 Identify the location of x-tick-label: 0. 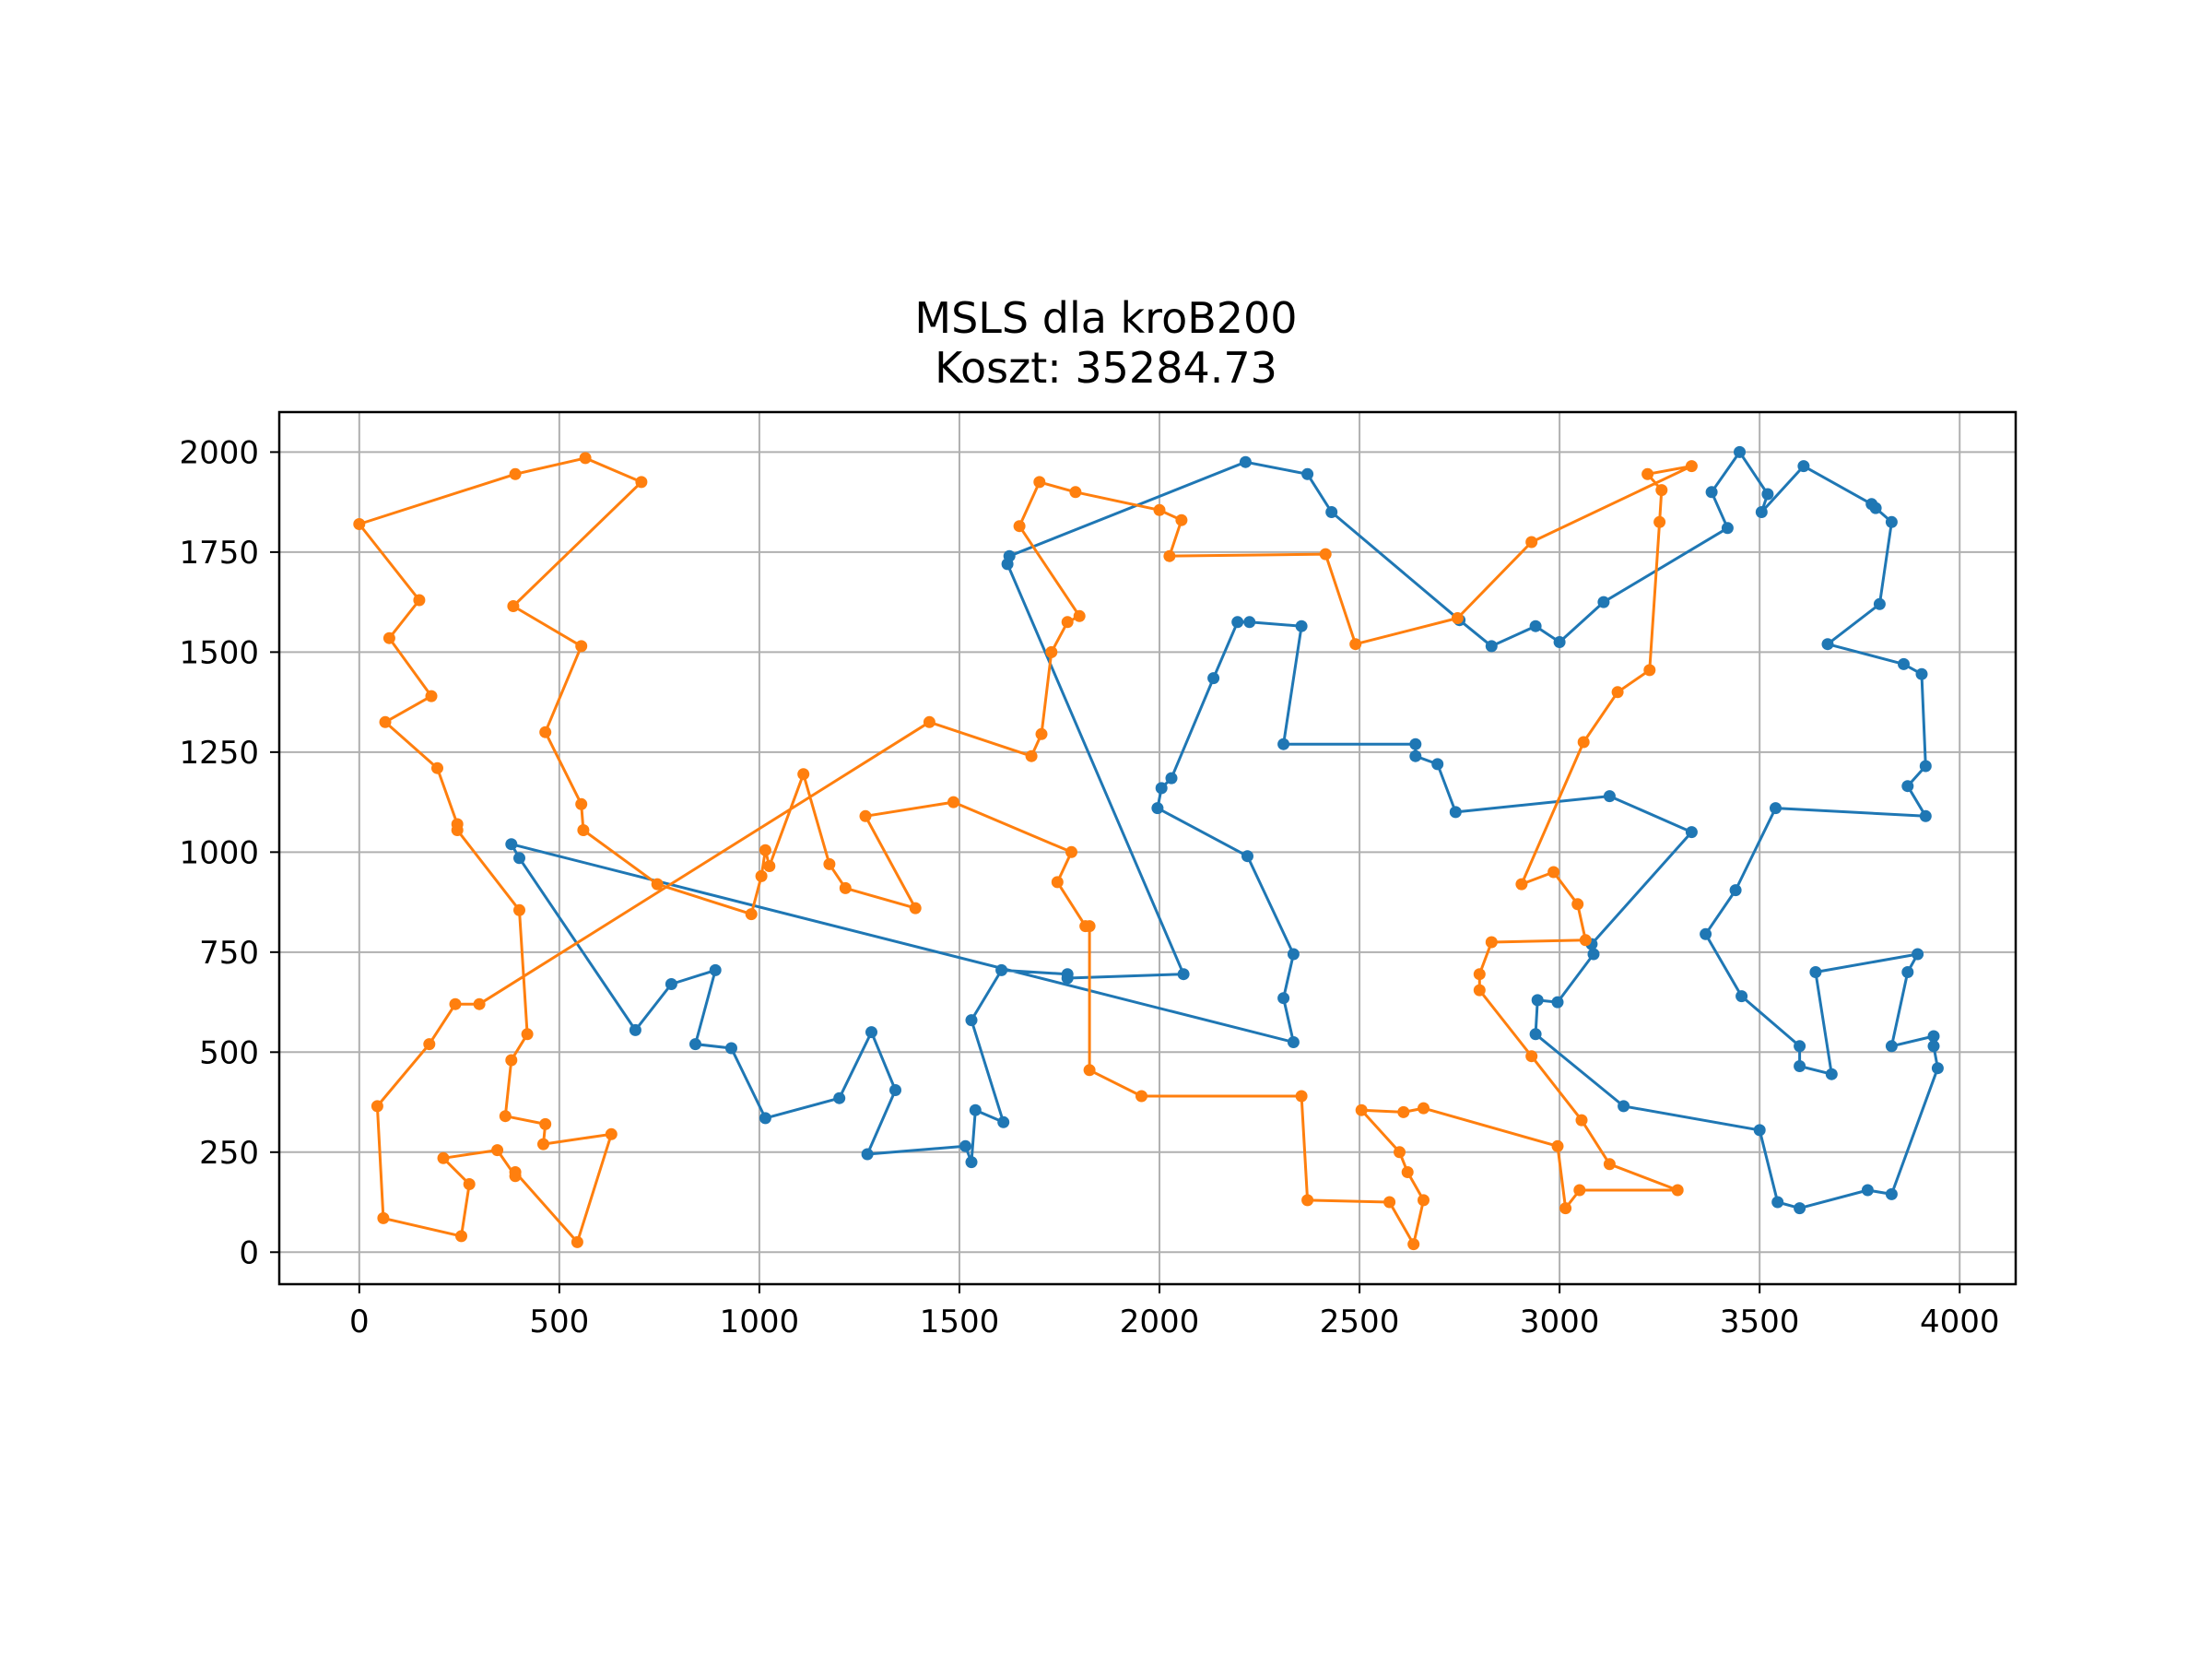
(359, 1322).